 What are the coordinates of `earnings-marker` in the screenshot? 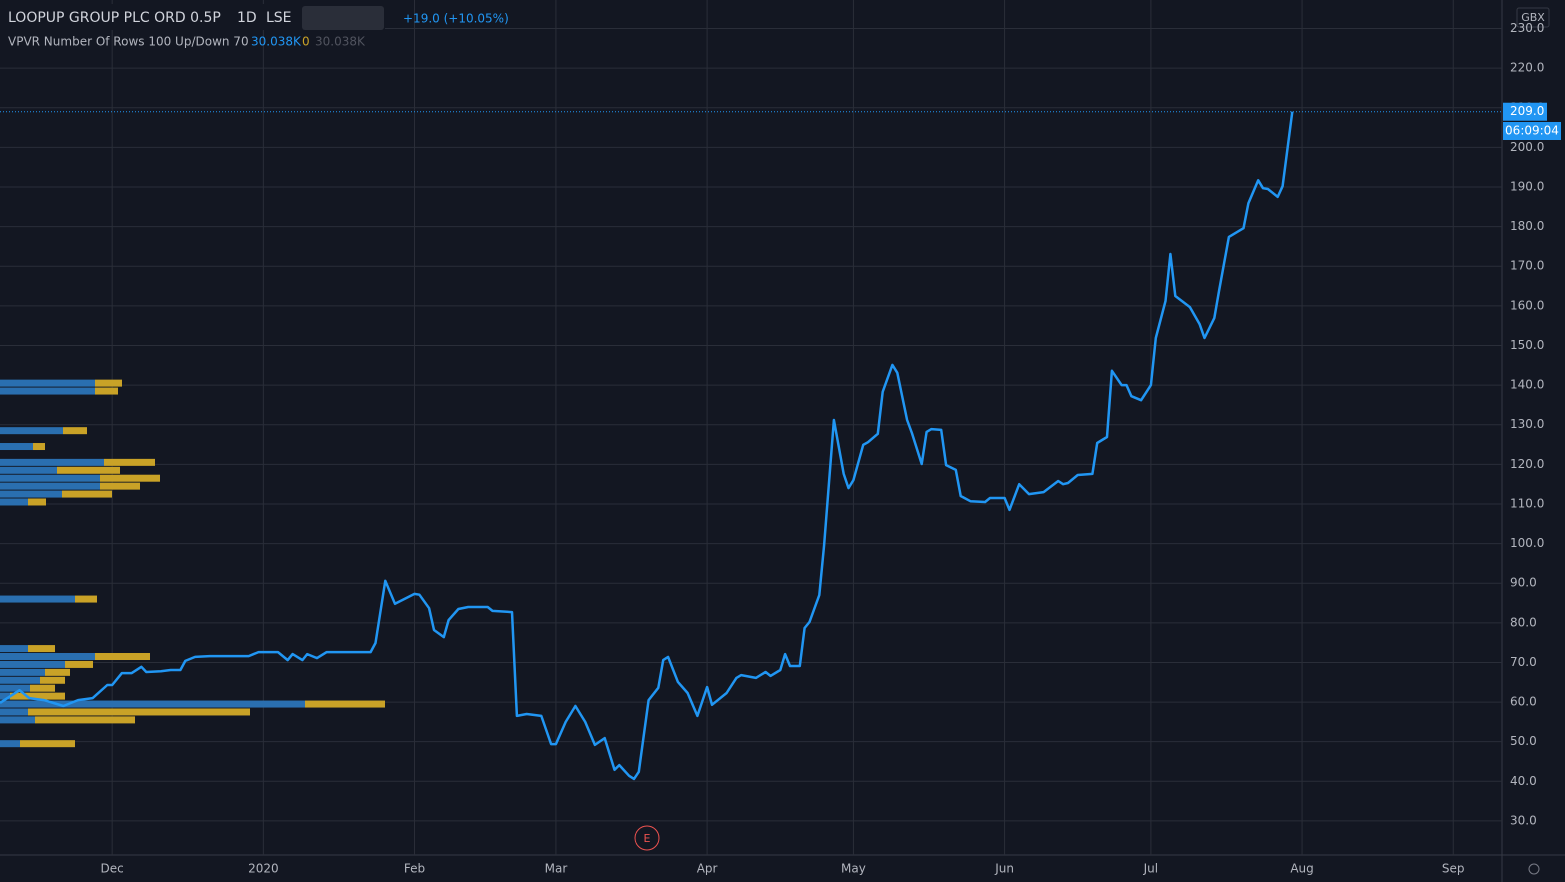 It's located at (647, 838).